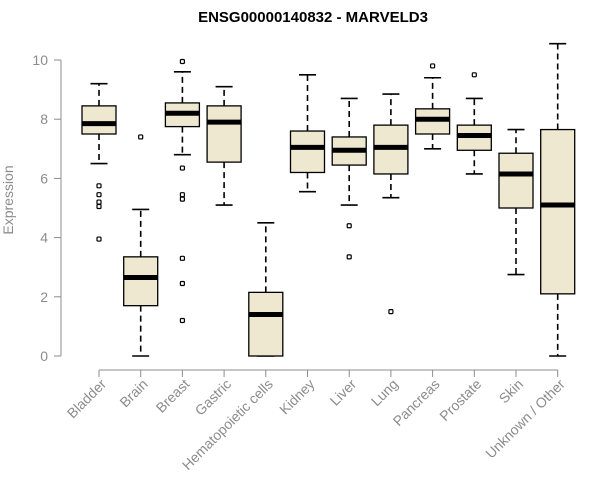  Describe the element at coordinates (511, 391) in the screenshot. I see `x-tick-label: Skin` at that location.